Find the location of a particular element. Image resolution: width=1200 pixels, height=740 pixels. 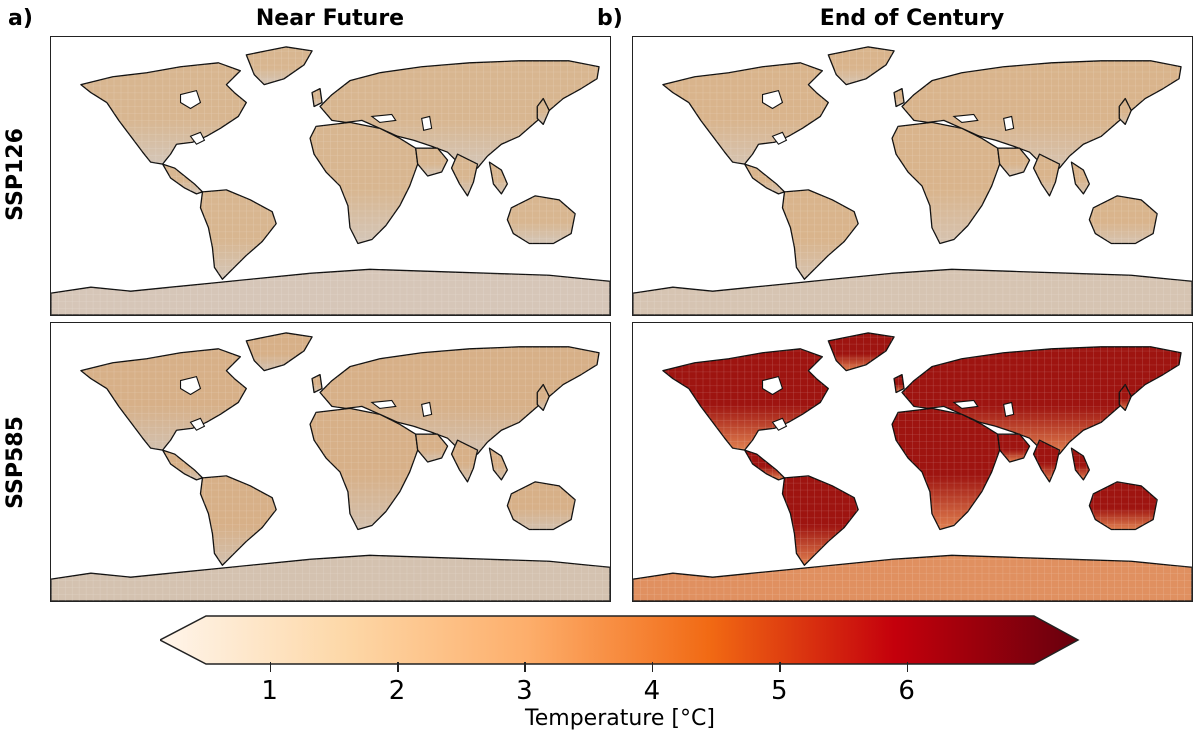

row-label-ssp585: SSP585 is located at coordinates (15, 462).